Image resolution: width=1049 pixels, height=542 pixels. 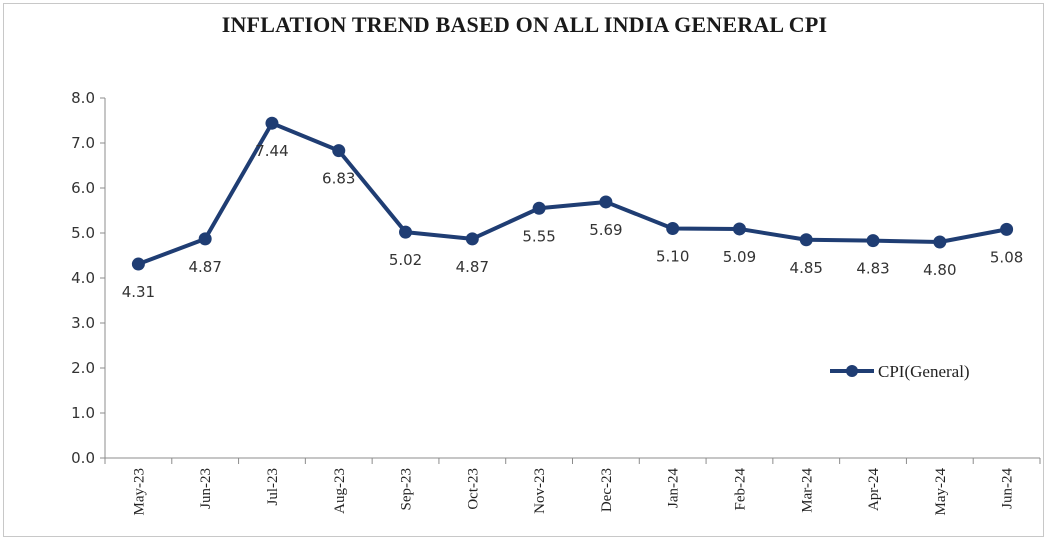 What do you see at coordinates (874, 490) in the screenshot?
I see `x-tick-label: Apr-24` at bounding box center [874, 490].